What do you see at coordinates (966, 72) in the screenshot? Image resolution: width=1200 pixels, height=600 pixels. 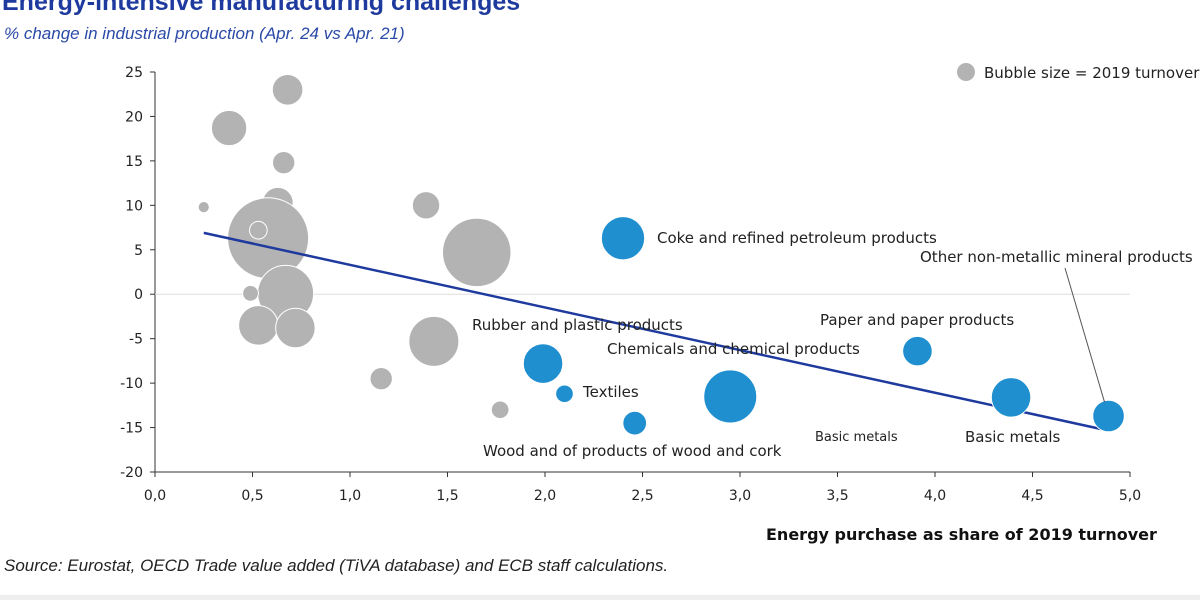 I see `legend-bubble-icon` at bounding box center [966, 72].